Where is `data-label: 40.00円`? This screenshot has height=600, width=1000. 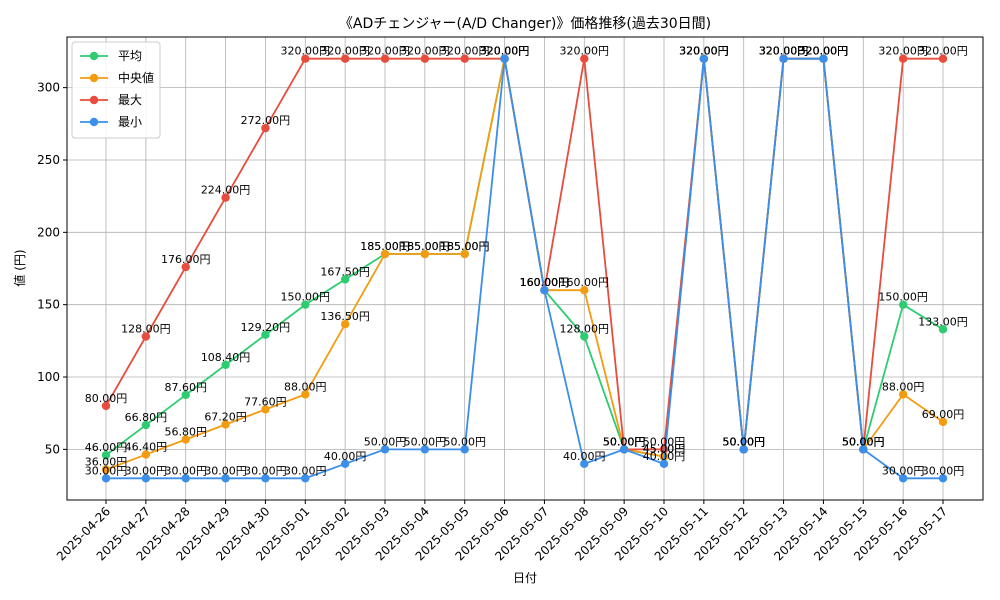 data-label: 40.00円 is located at coordinates (664, 456).